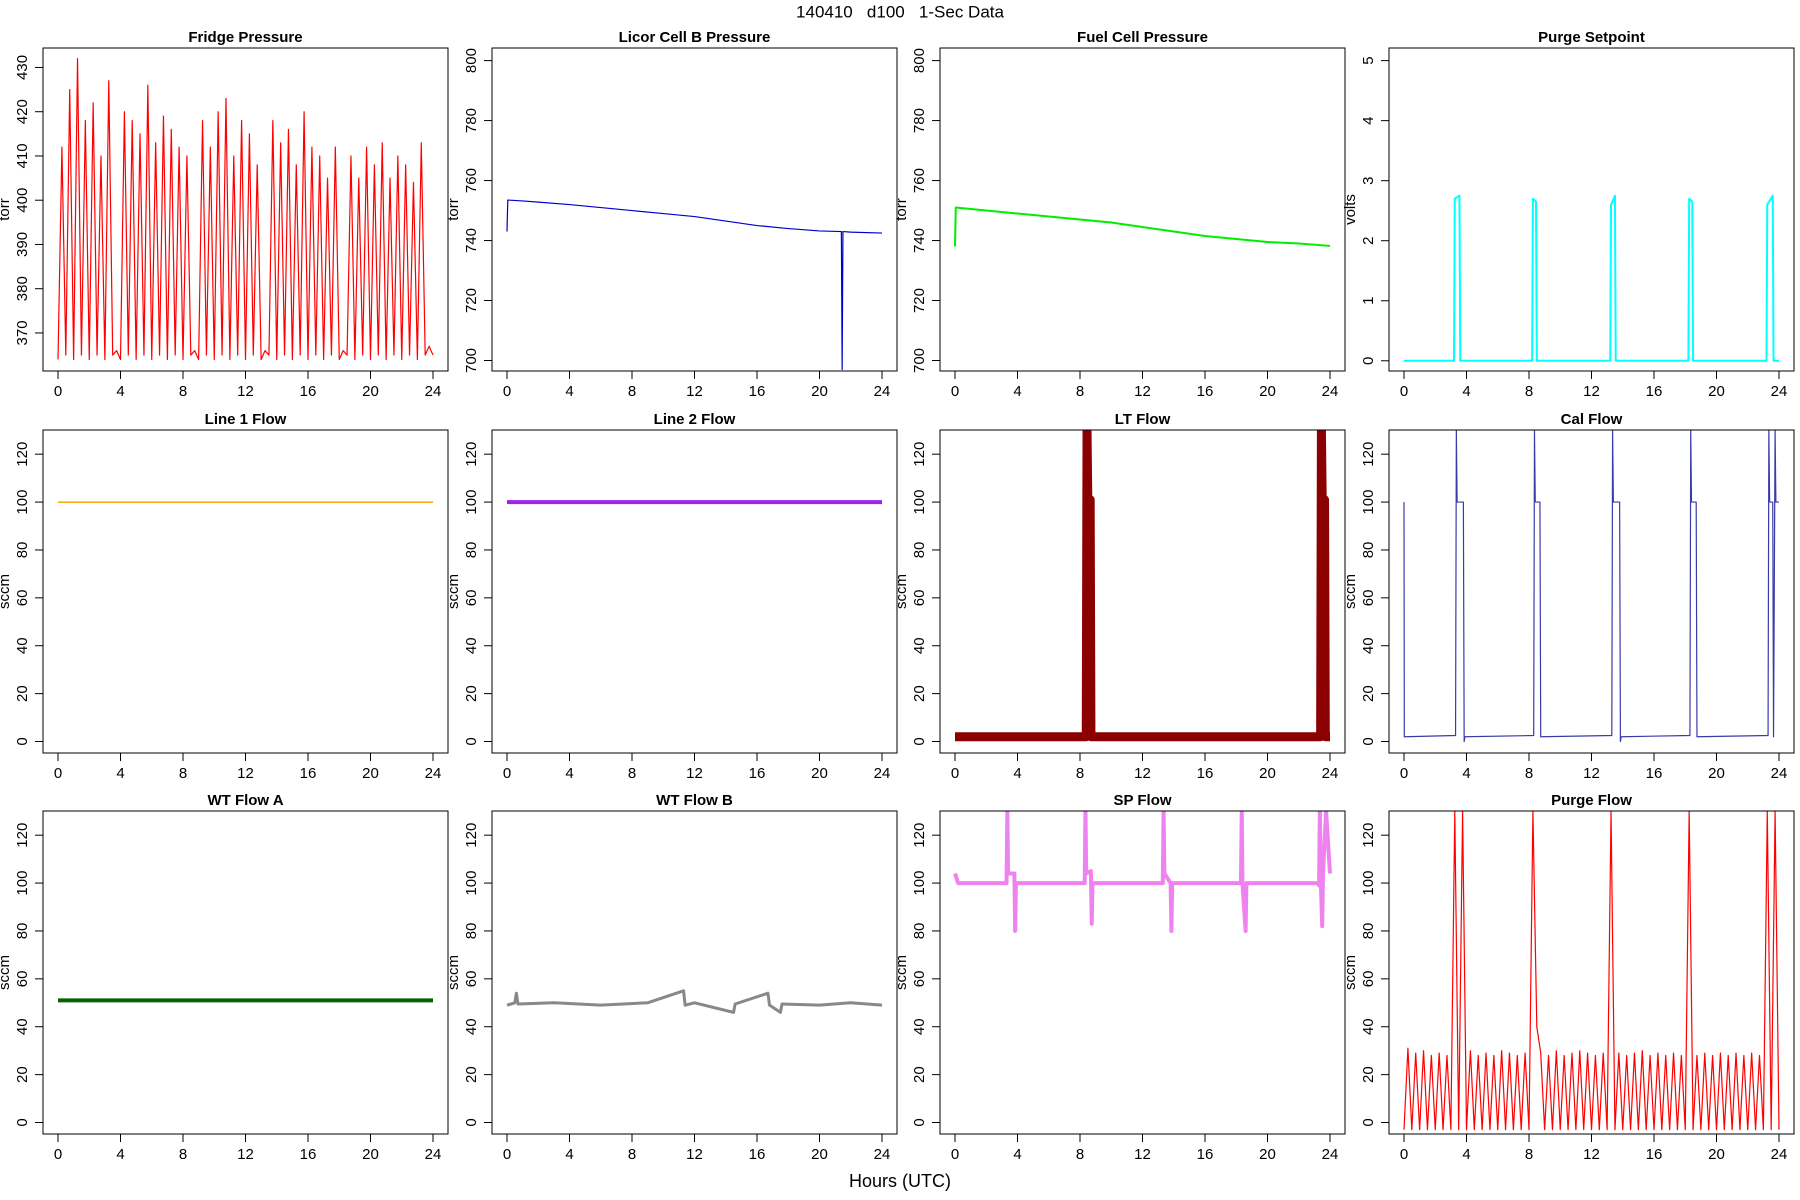 Image resolution: width=1800 pixels, height=1200 pixels. What do you see at coordinates (1368, 60) in the screenshot?
I see `y-tick-label: 5` at bounding box center [1368, 60].